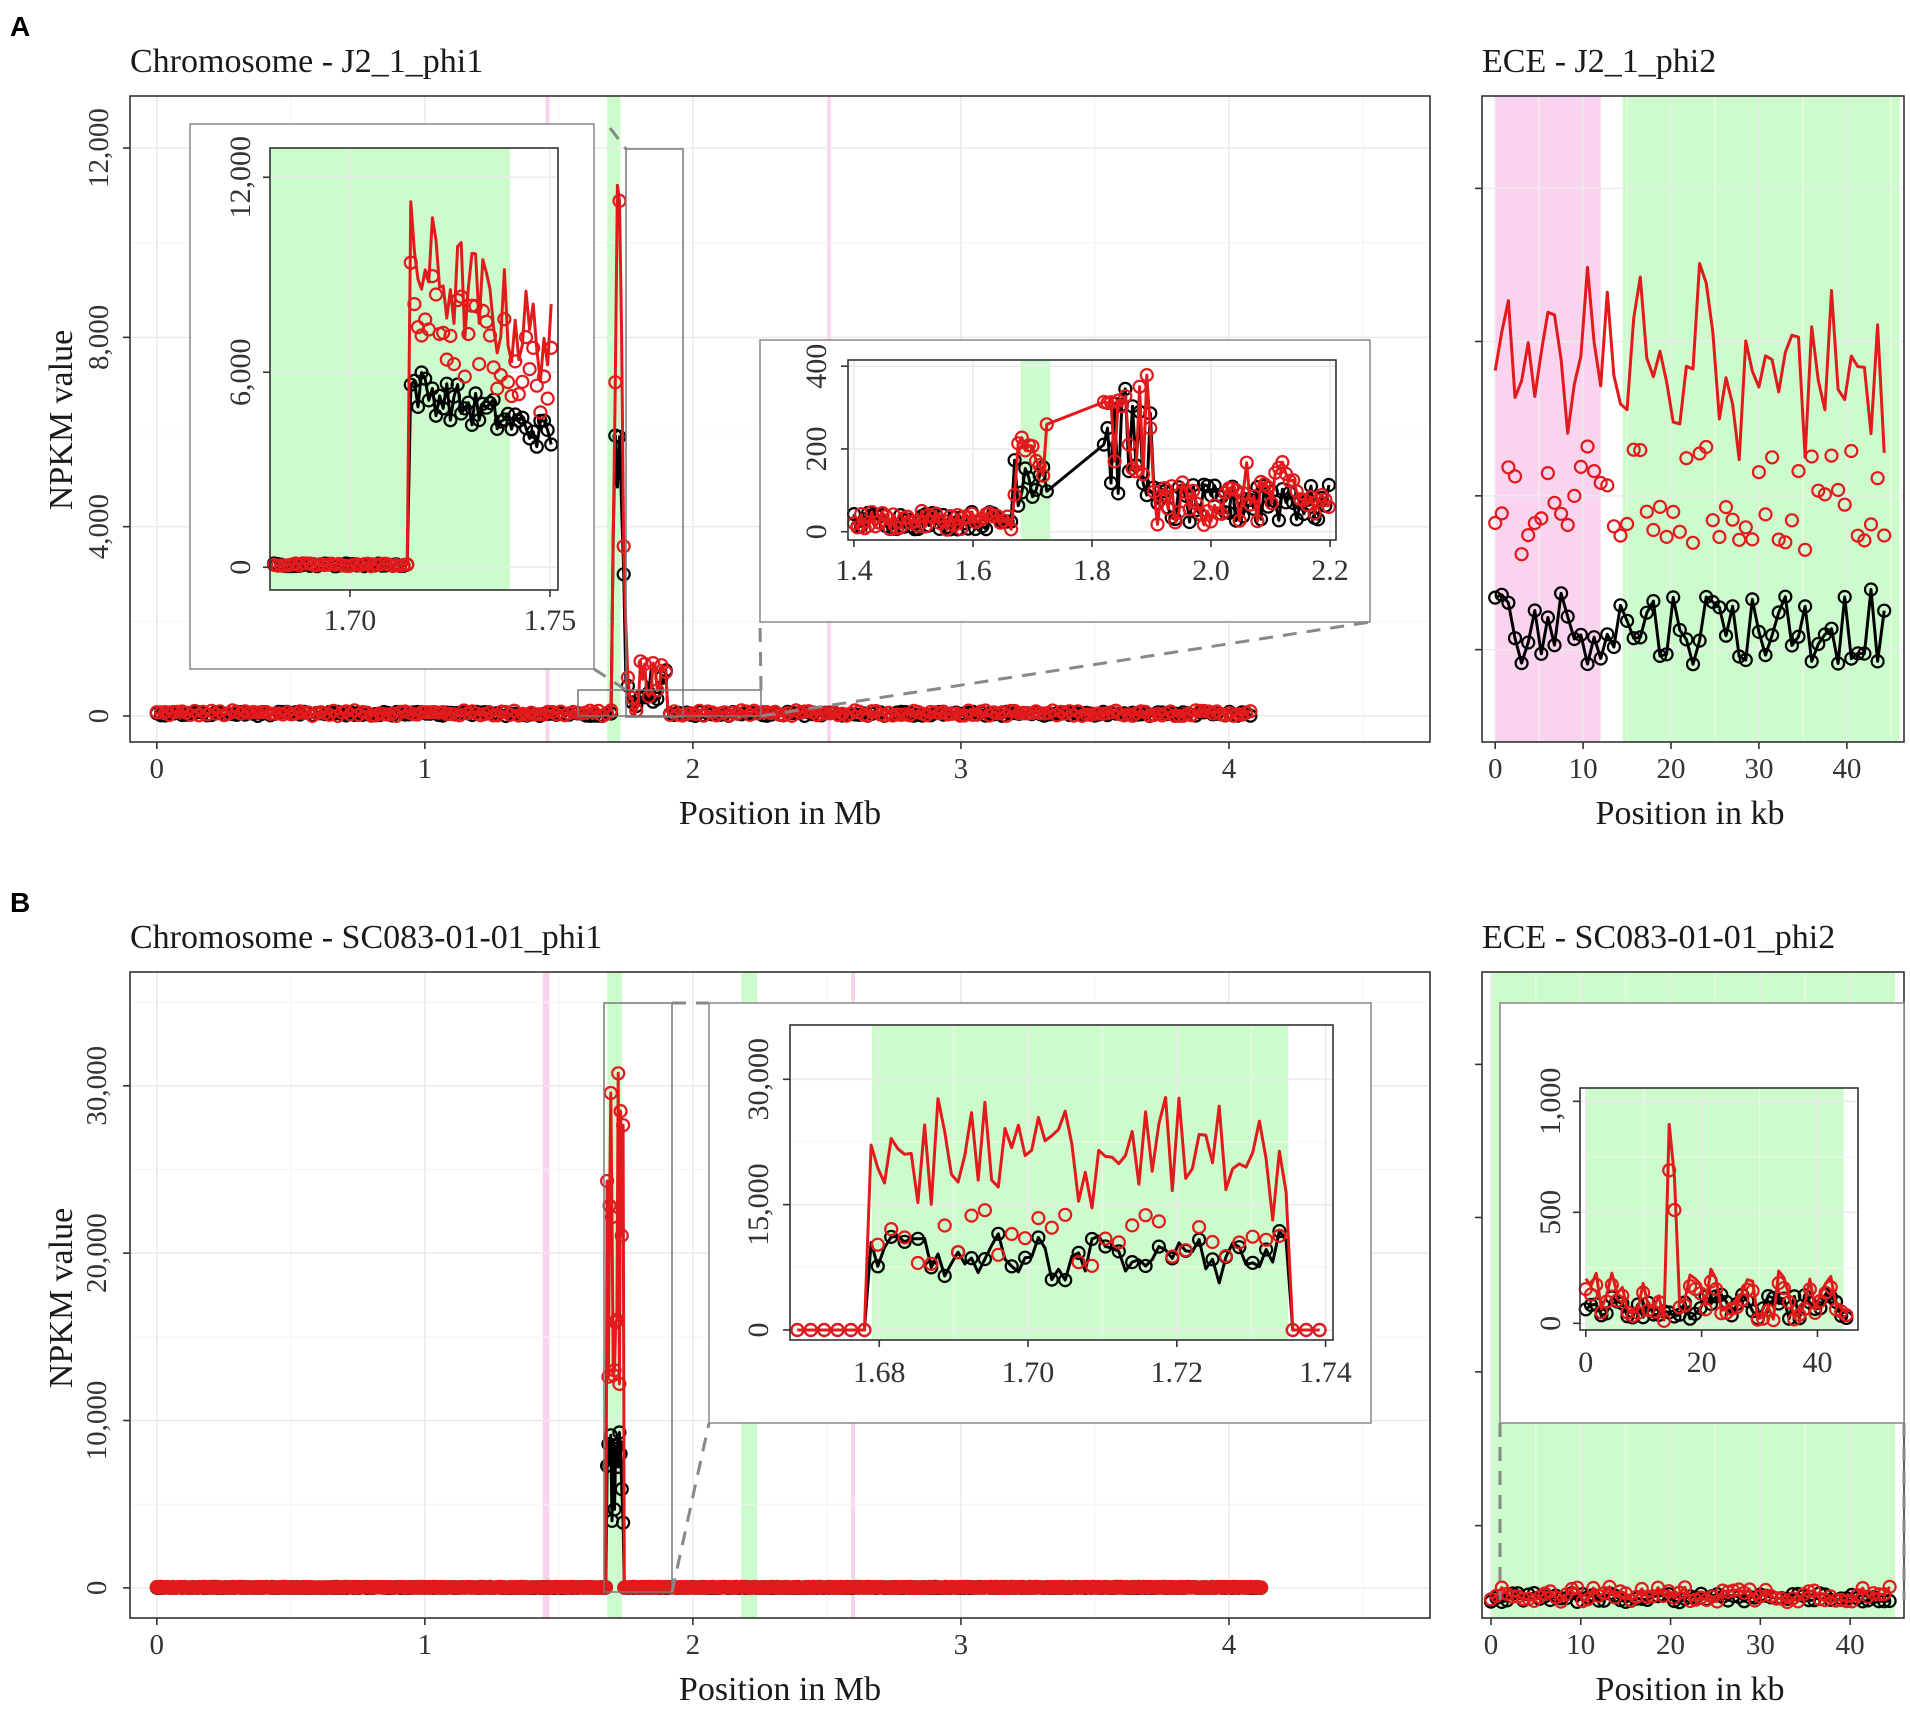  Describe the element at coordinates (1760, 1645) in the screenshot. I see `x-tick-label: 30` at that location.